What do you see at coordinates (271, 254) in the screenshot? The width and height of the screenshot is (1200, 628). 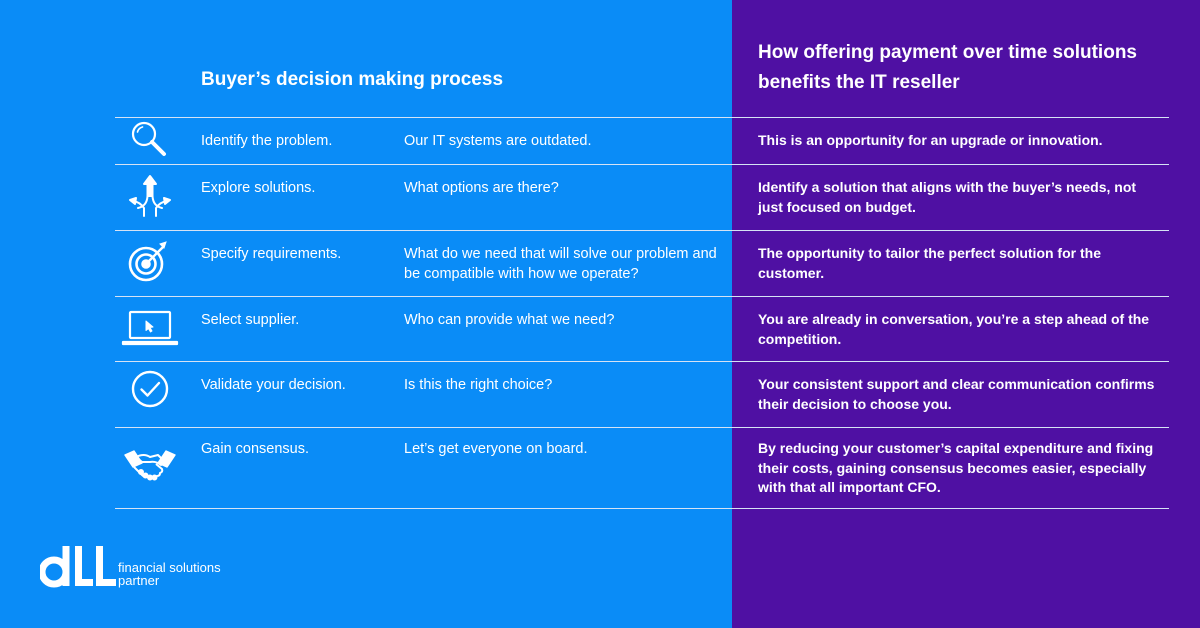 I see `step-label: Specify requirements.` at bounding box center [271, 254].